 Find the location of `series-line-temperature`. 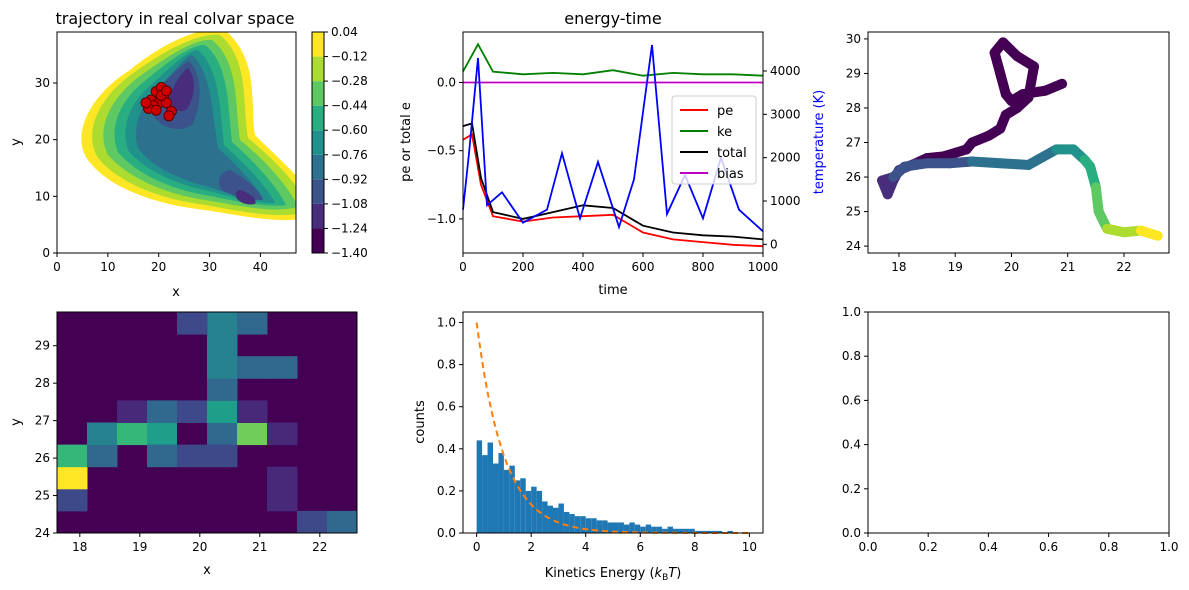

series-line-temperature is located at coordinates (613, 138).